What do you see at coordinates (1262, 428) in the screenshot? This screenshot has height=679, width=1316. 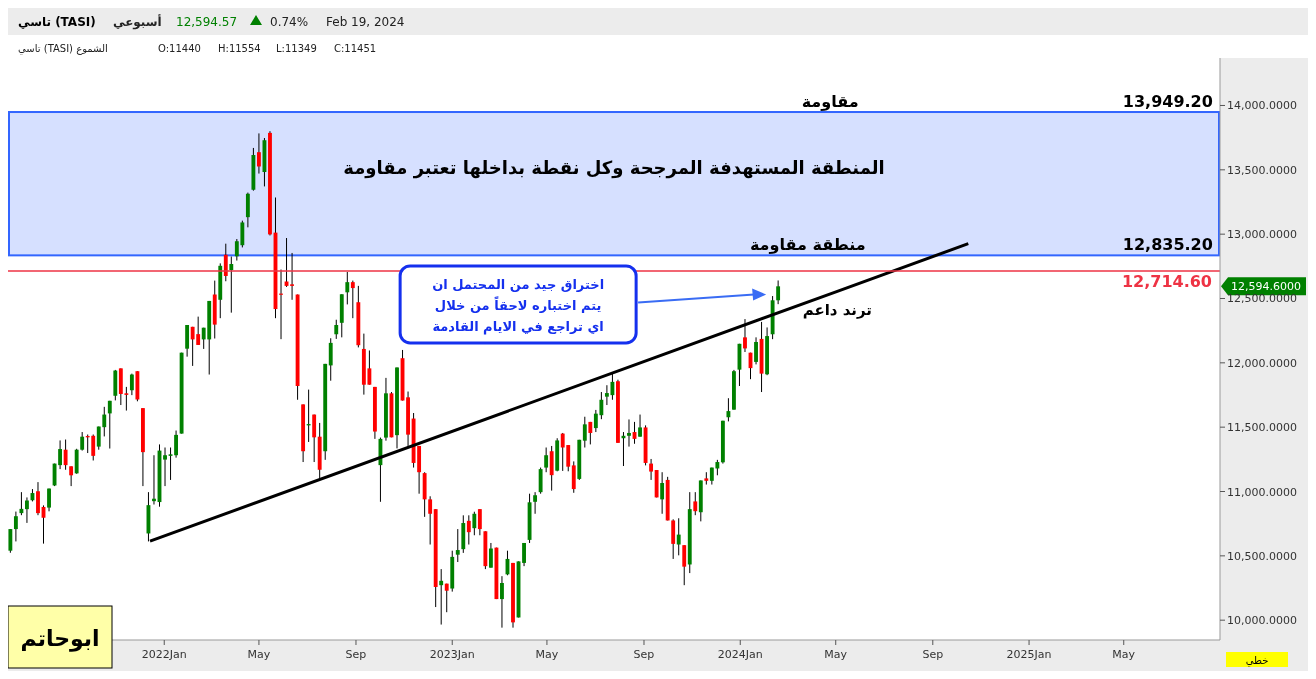 I see `y-tick-label: 11,500.0000` at bounding box center [1262, 428].